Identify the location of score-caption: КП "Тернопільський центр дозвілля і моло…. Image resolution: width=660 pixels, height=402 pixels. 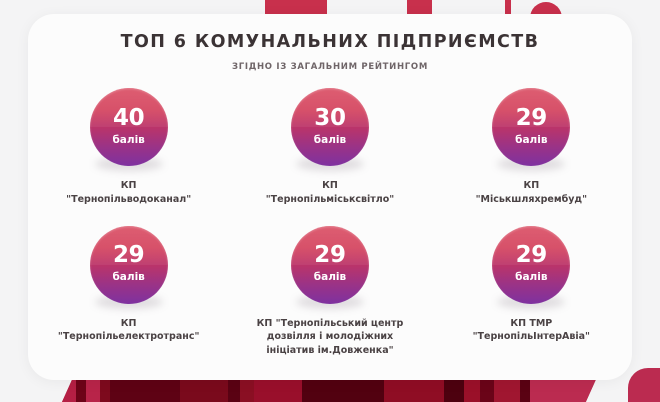
(330, 337).